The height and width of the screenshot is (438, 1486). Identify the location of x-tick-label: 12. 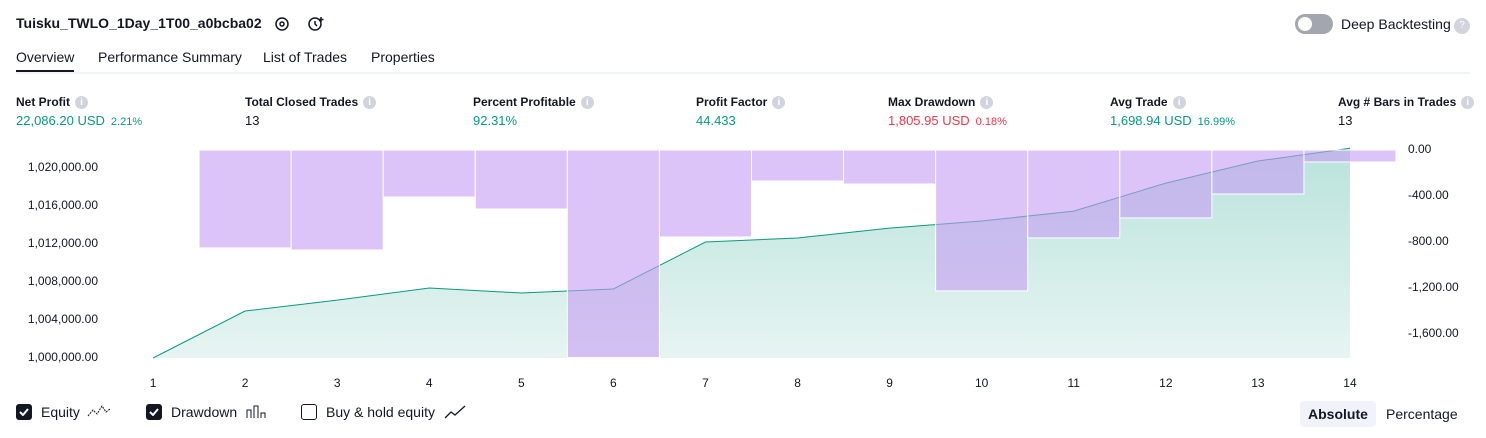
(1166, 383).